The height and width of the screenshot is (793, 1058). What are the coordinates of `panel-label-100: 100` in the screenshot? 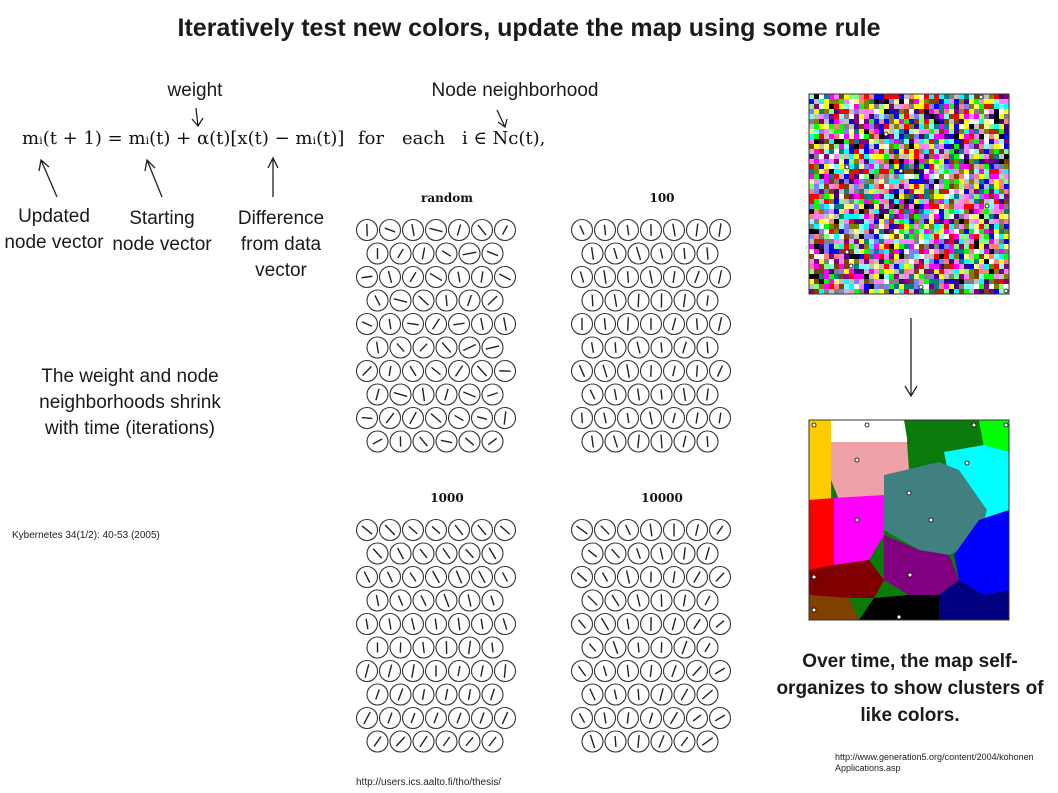 It's located at (662, 198).